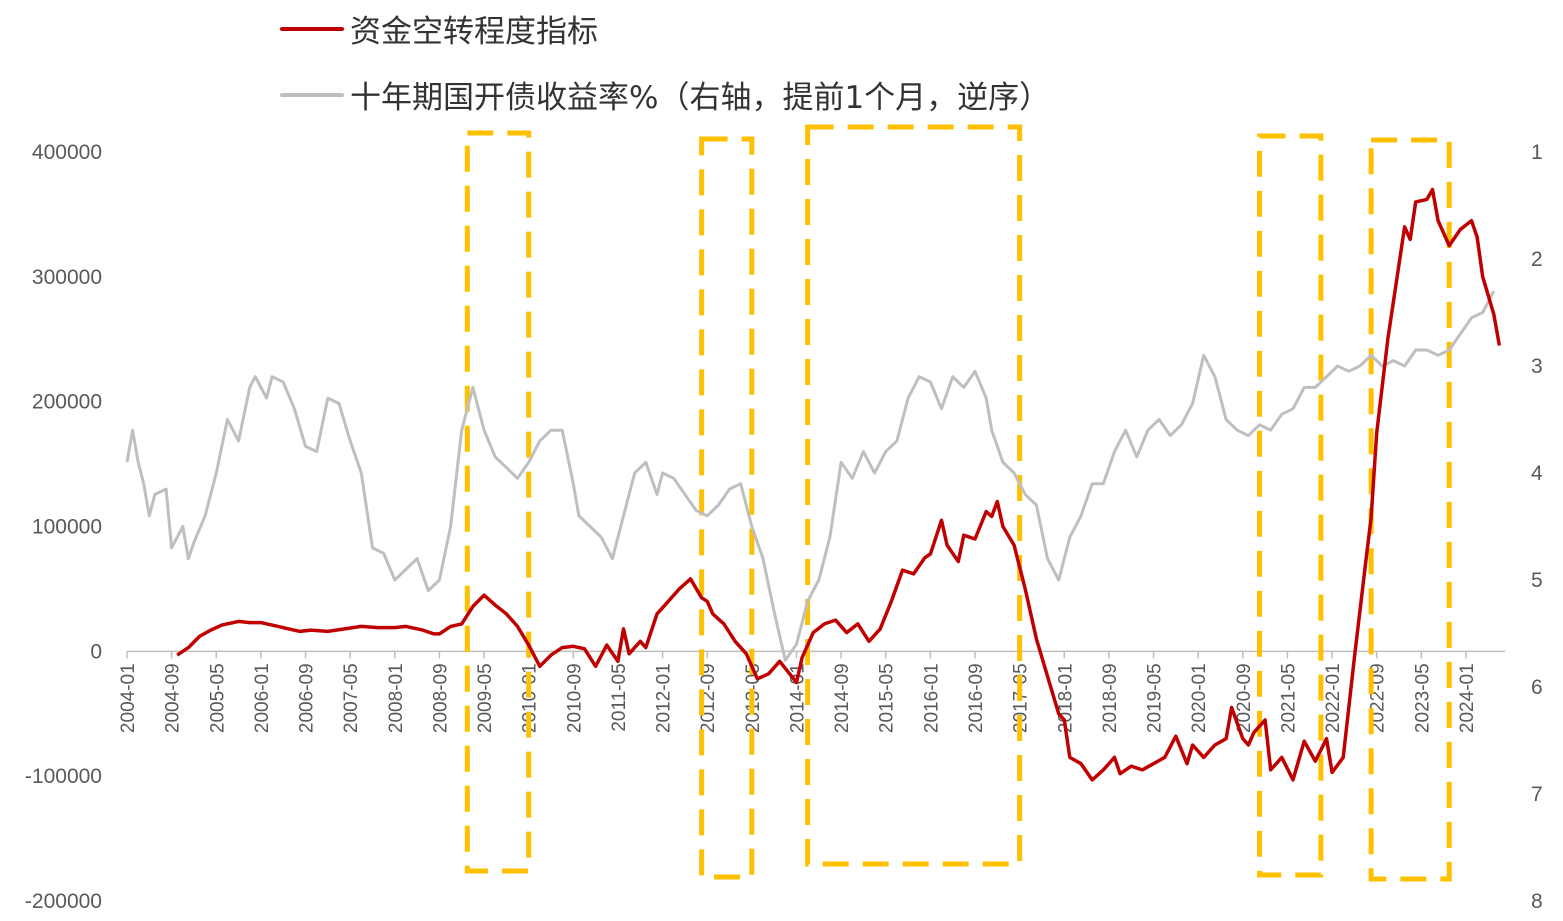 The width and height of the screenshot is (1563, 921). What do you see at coordinates (63, 776) in the screenshot?
I see `y-left-tick-label: -100000` at bounding box center [63, 776].